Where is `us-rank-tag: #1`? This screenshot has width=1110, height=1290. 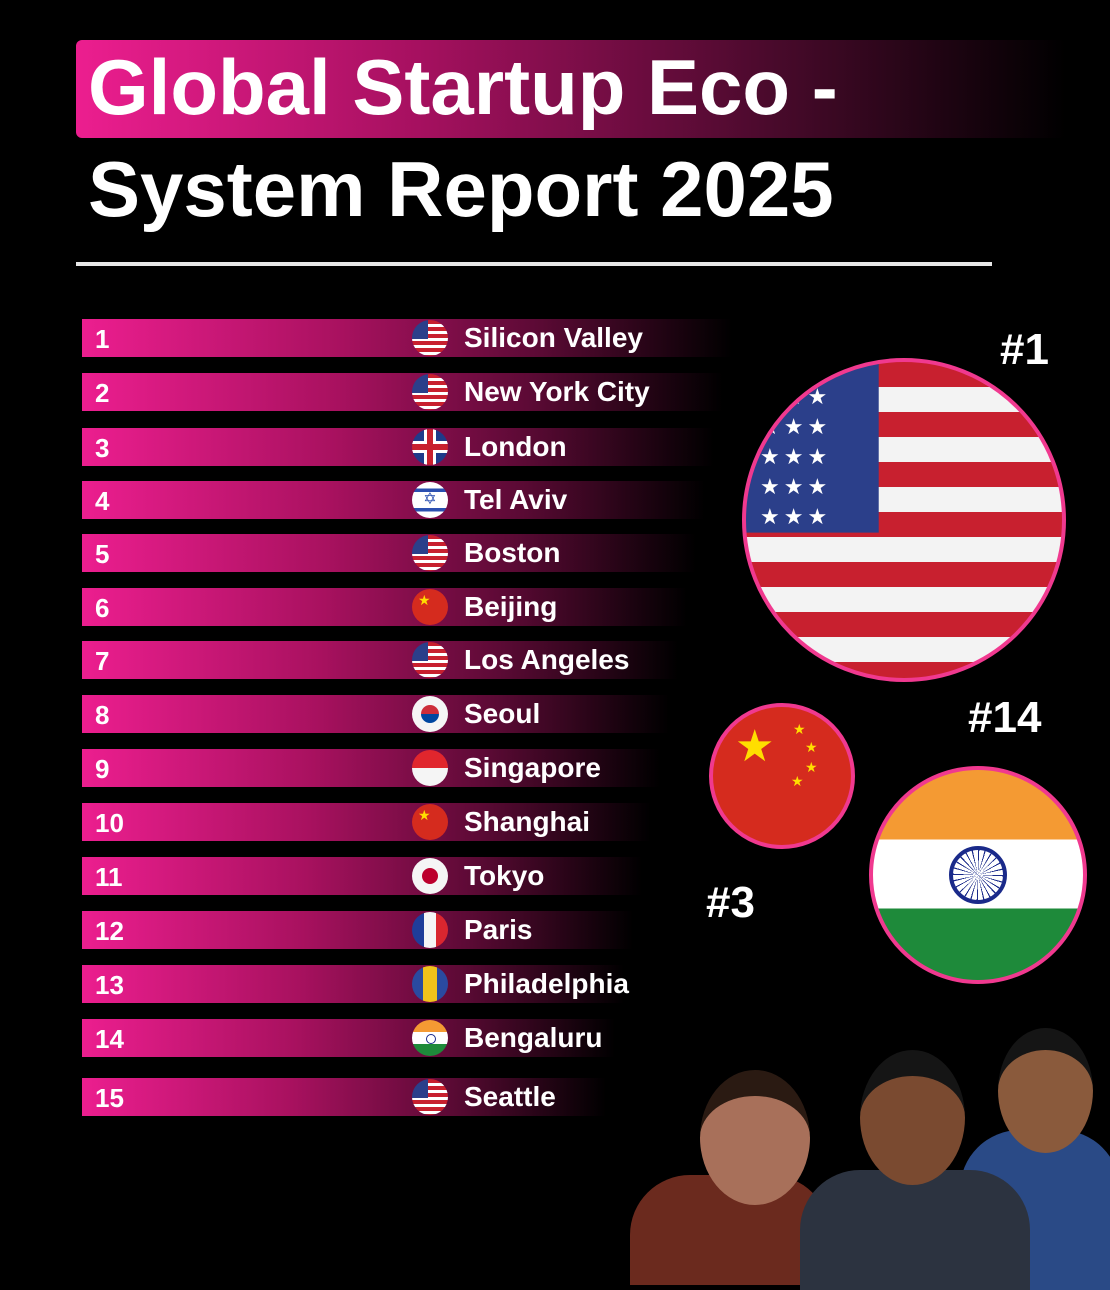
us-rank-tag: #1 is located at coordinates (1024, 349).